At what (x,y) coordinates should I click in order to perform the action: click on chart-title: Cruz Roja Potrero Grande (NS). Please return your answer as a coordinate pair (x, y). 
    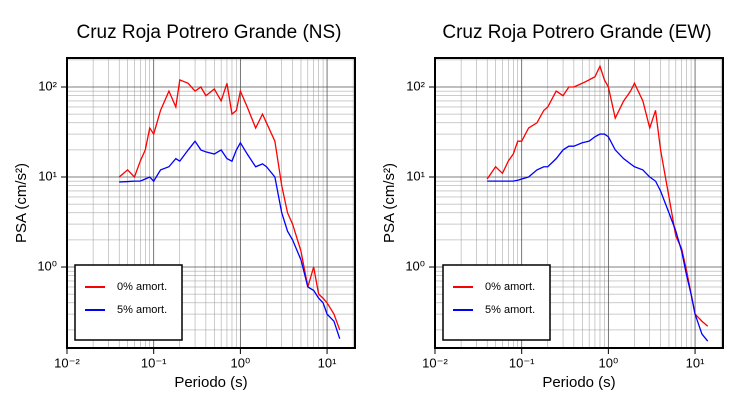
    Looking at the image, I should click on (208, 32).